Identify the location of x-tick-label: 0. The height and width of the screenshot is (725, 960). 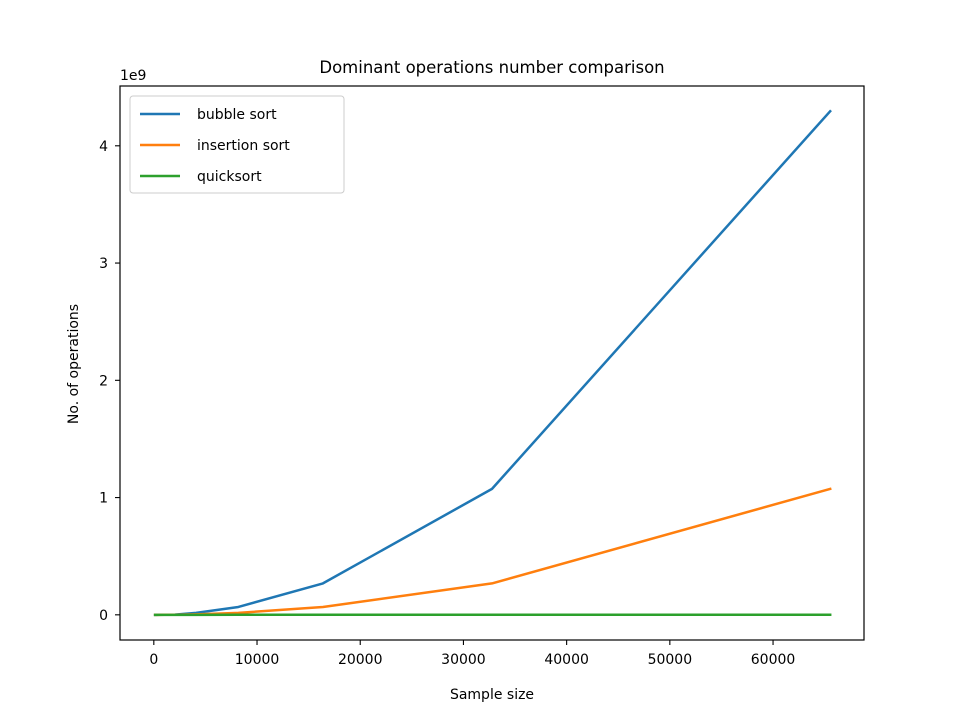
(153, 660).